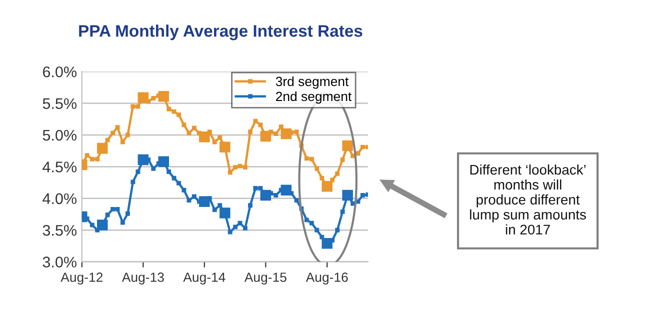  Describe the element at coordinates (265, 278) in the screenshot. I see `x-tick-label: Aug-15` at that location.